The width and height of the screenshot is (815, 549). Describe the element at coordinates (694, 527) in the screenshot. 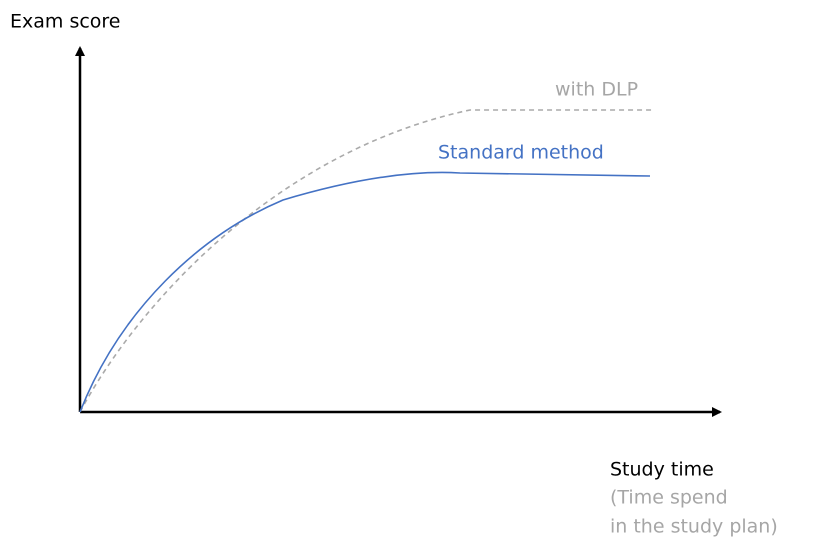

I see `x-axis-note: in the study plan)` at that location.